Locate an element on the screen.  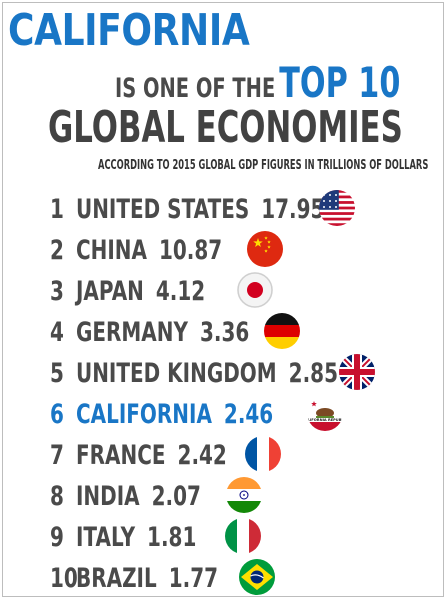
china-flag-icon is located at coordinates (265, 249).